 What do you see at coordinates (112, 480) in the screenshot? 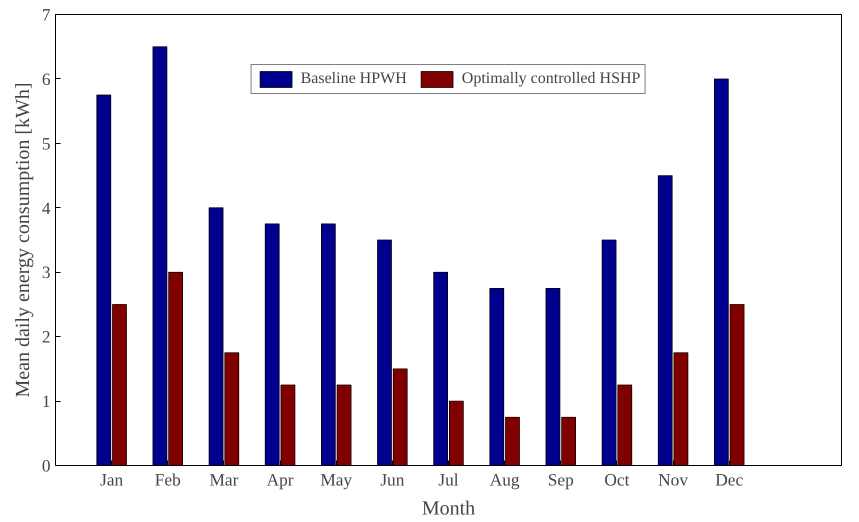
I see `x-tick-label: Jan` at bounding box center [112, 480].